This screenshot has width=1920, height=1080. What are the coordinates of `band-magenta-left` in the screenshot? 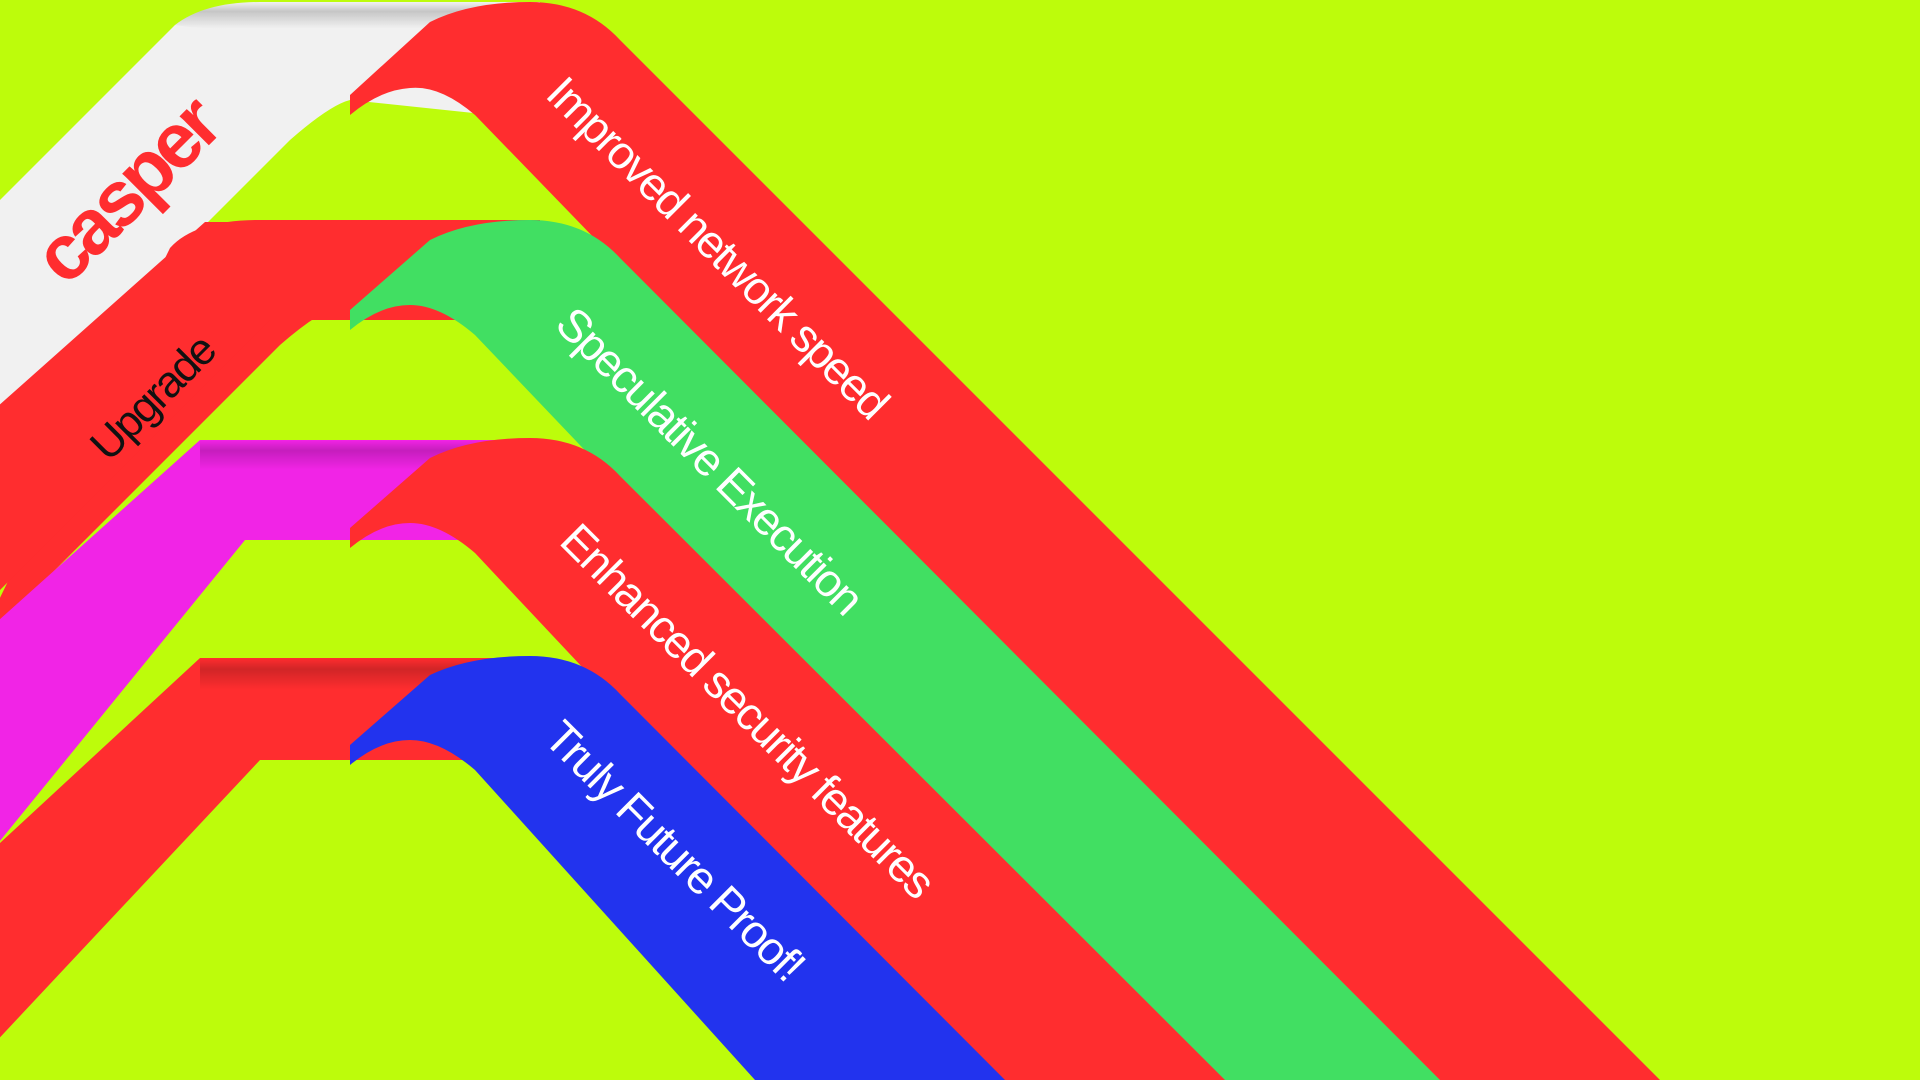 It's located at (255, 640).